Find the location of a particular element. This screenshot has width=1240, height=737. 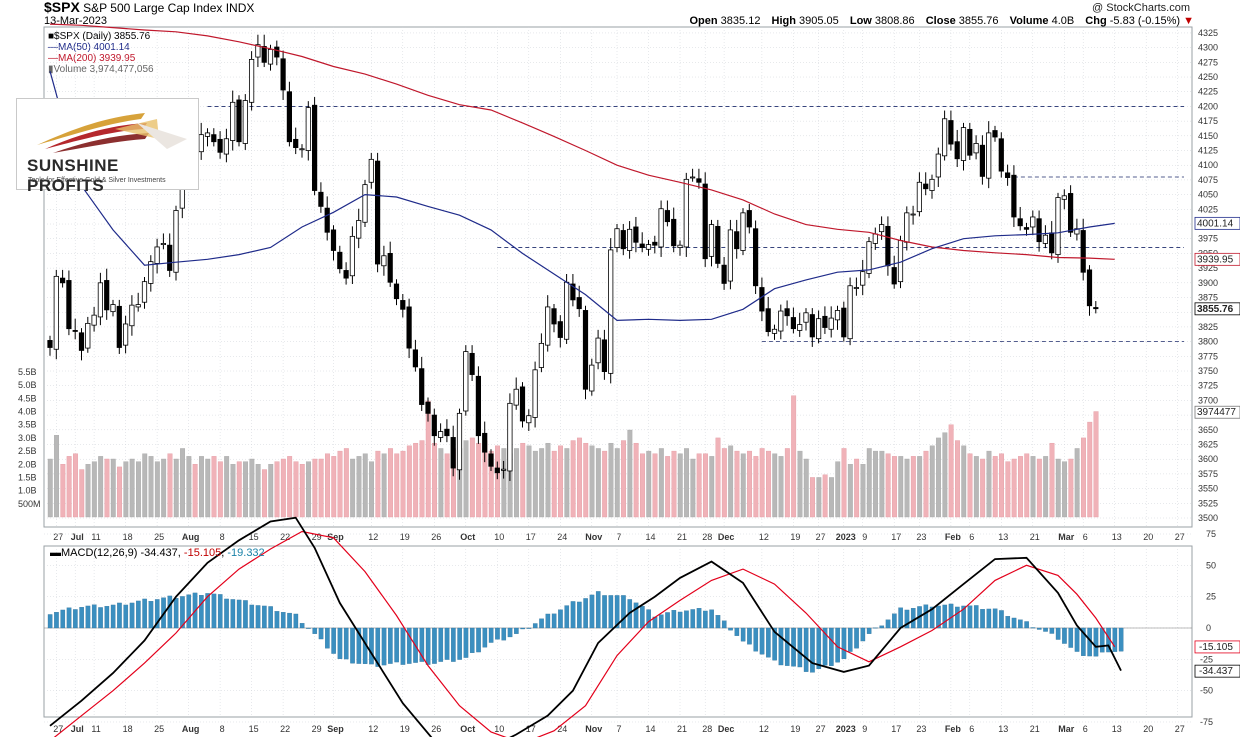

x-tick-label: 12 is located at coordinates (373, 537).